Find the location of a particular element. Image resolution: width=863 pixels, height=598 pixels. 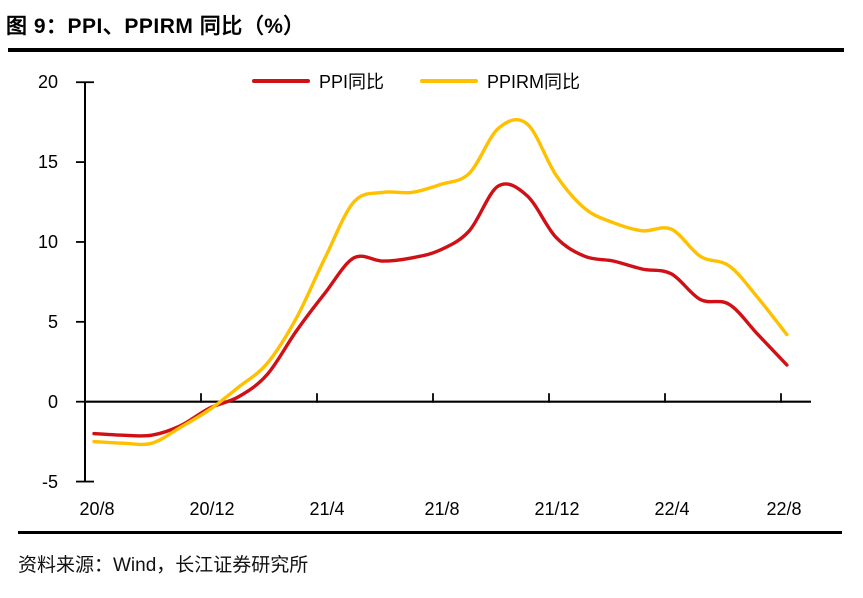

y-tick-label: 0 is located at coordinates (52, 402).